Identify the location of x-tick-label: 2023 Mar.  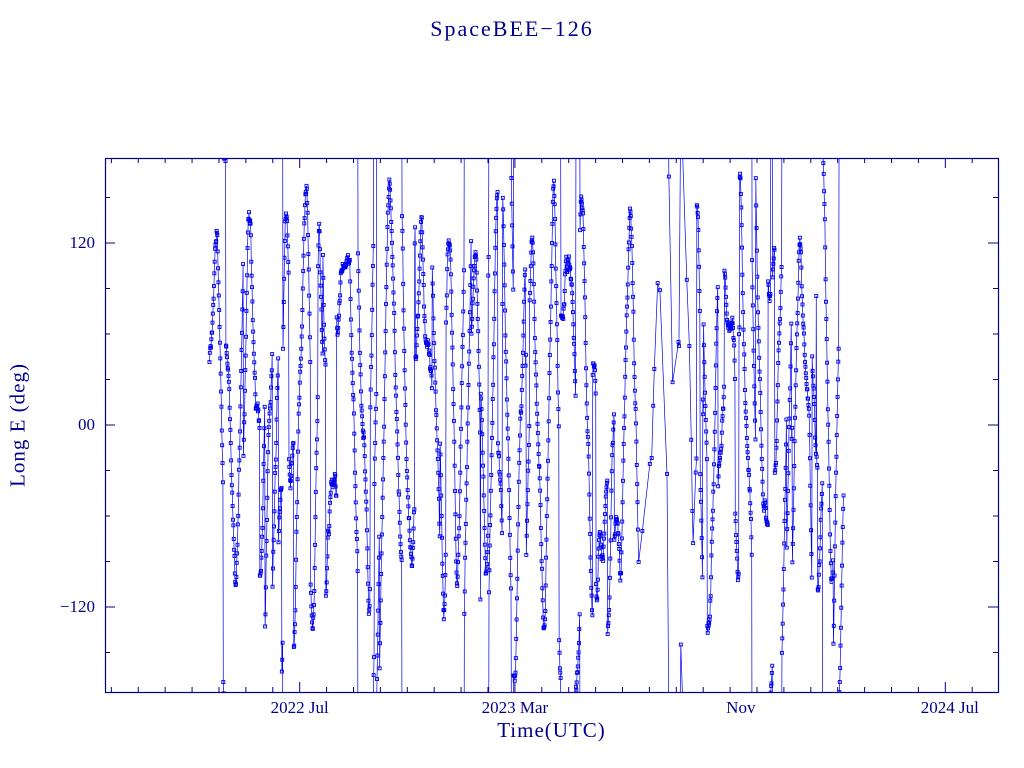
(515, 707).